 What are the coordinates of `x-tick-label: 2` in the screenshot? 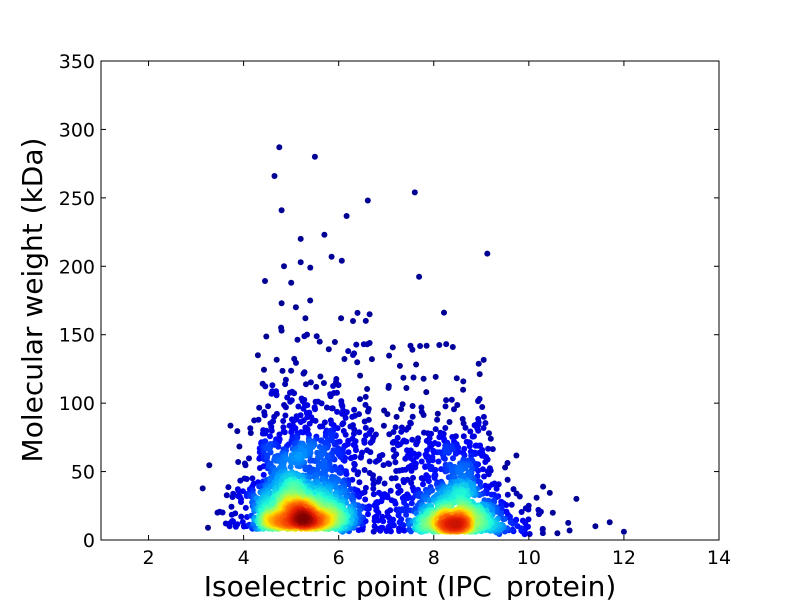 It's located at (148, 558).